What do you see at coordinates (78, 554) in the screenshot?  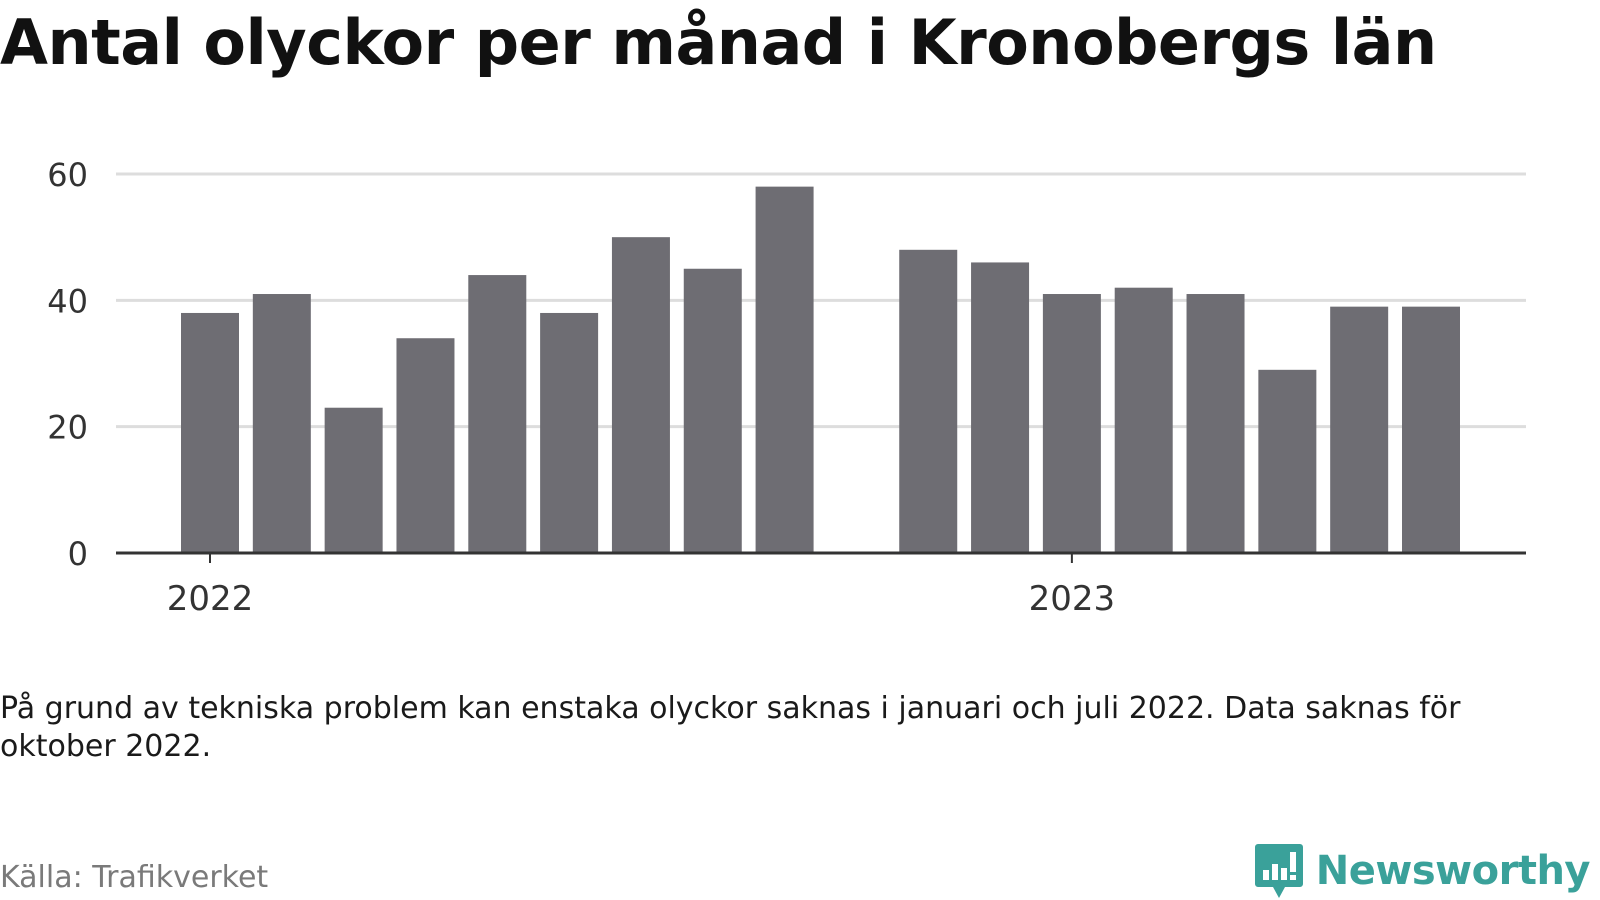 I see `y-tick-label: 0` at bounding box center [78, 554].